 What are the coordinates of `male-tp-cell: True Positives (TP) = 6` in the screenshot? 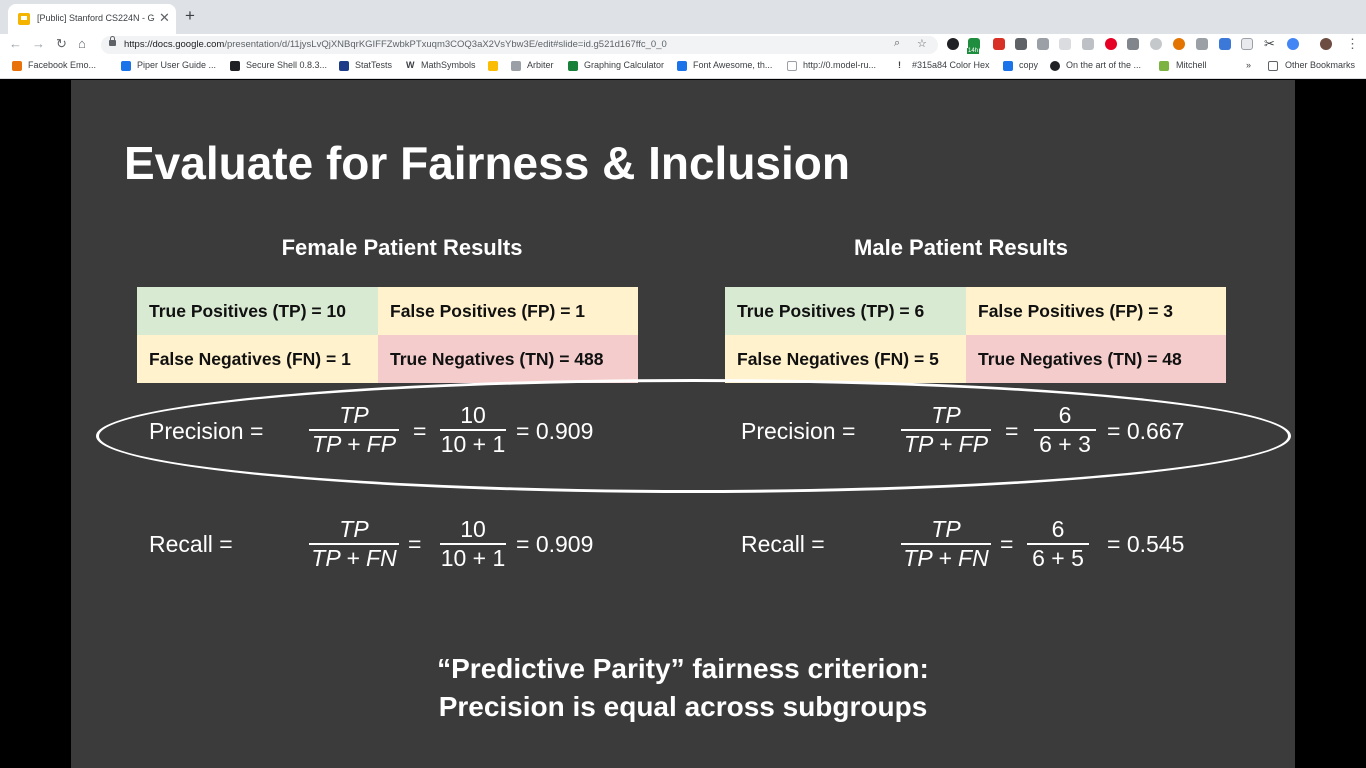 It's located at (845, 311).